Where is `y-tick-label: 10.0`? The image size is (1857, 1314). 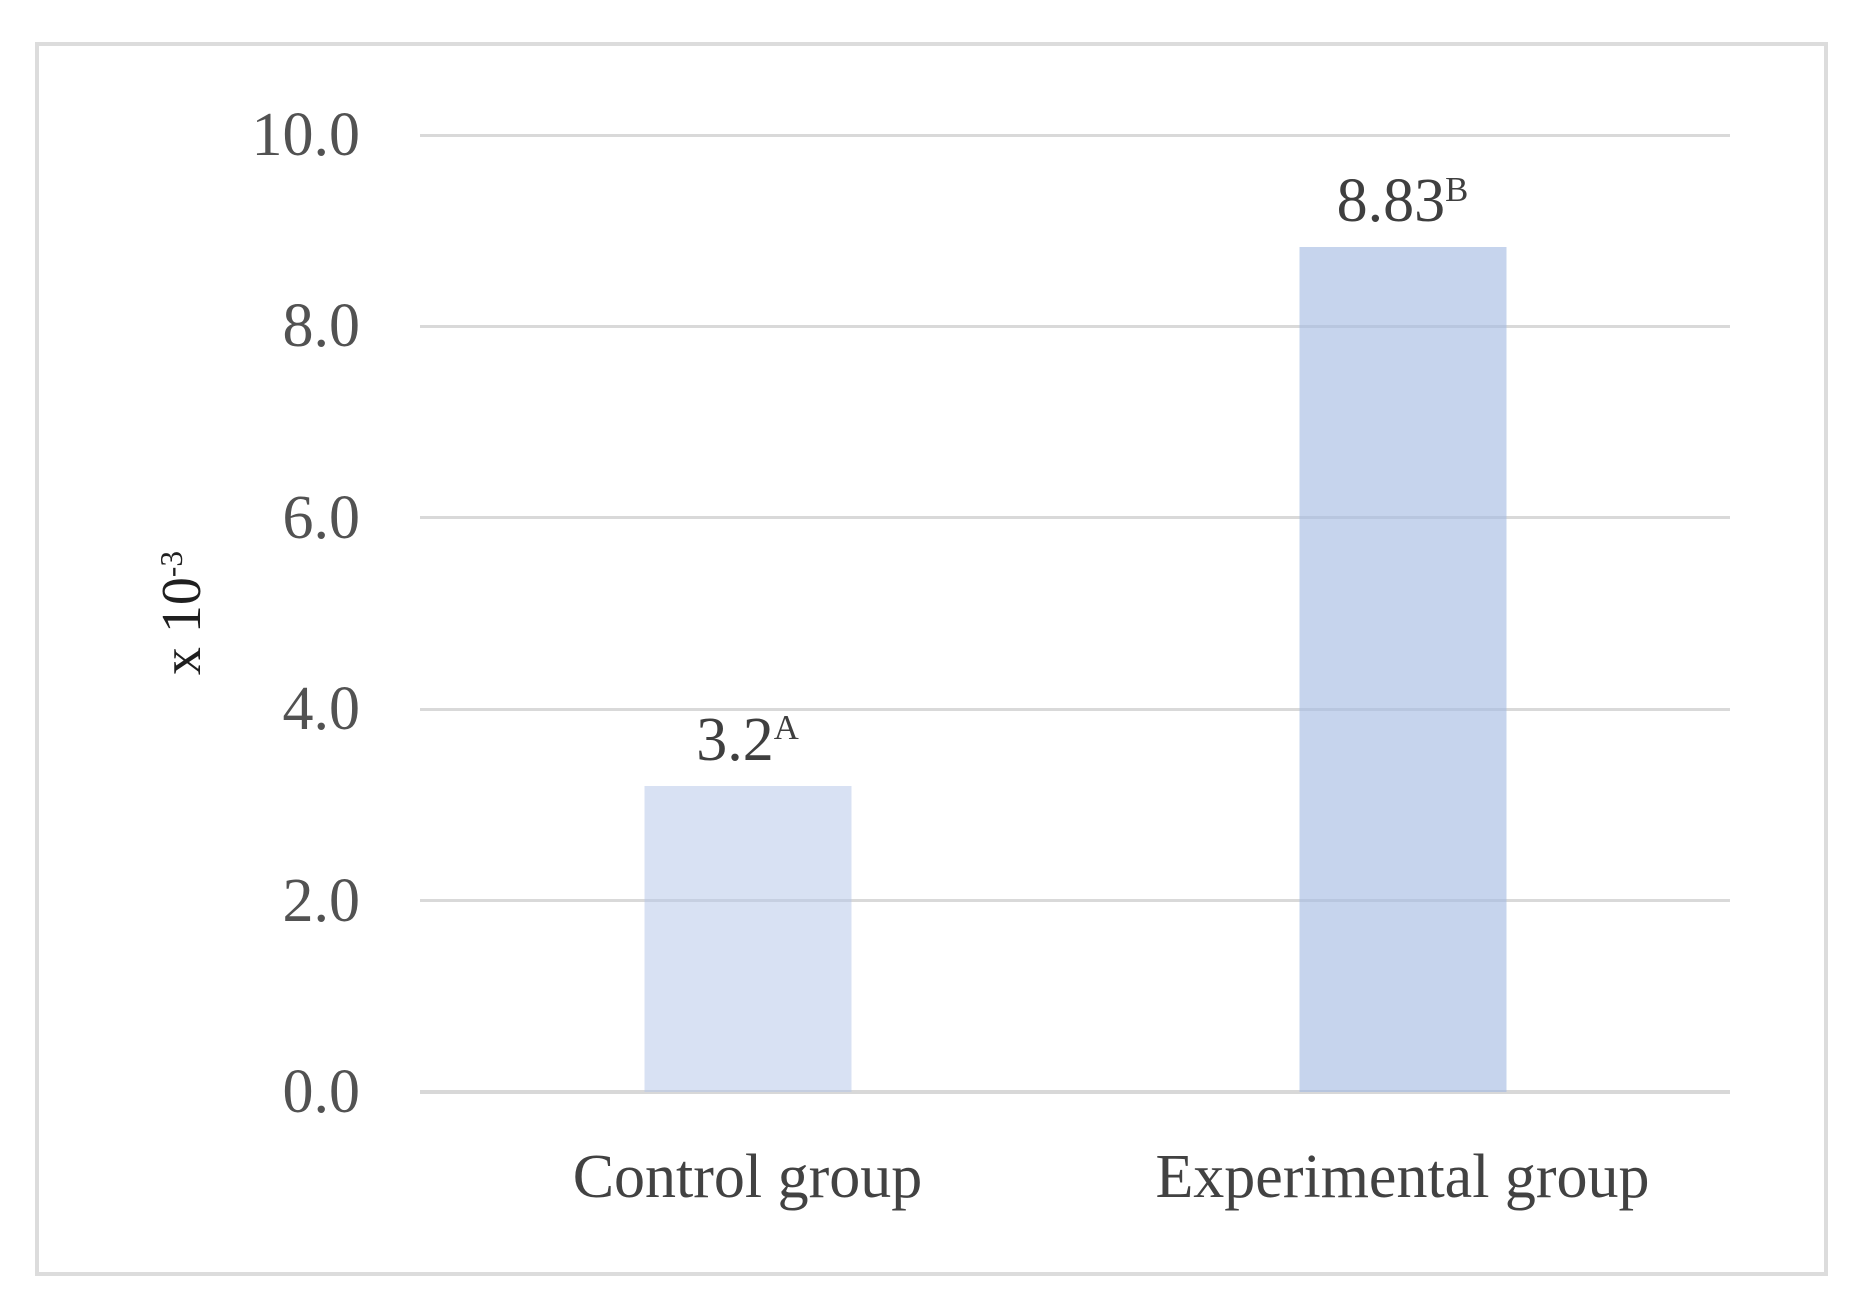
y-tick-label: 10.0 is located at coordinates (306, 135).